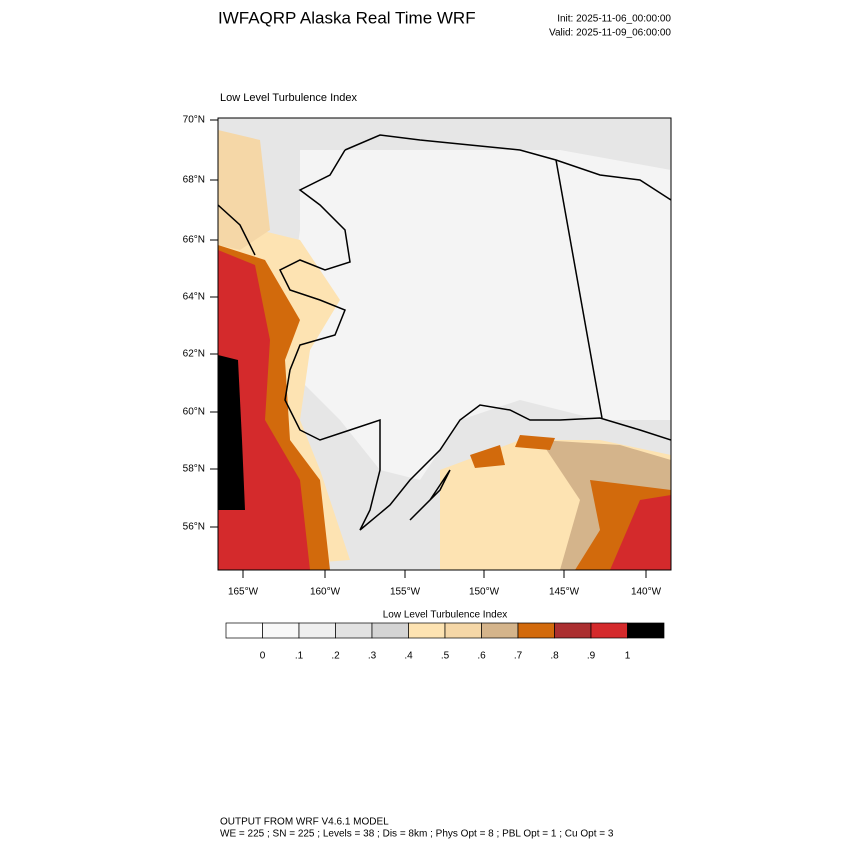 Image resolution: width=850 pixels, height=850 pixels. I want to click on colorbar-label: .2, so click(335, 656).